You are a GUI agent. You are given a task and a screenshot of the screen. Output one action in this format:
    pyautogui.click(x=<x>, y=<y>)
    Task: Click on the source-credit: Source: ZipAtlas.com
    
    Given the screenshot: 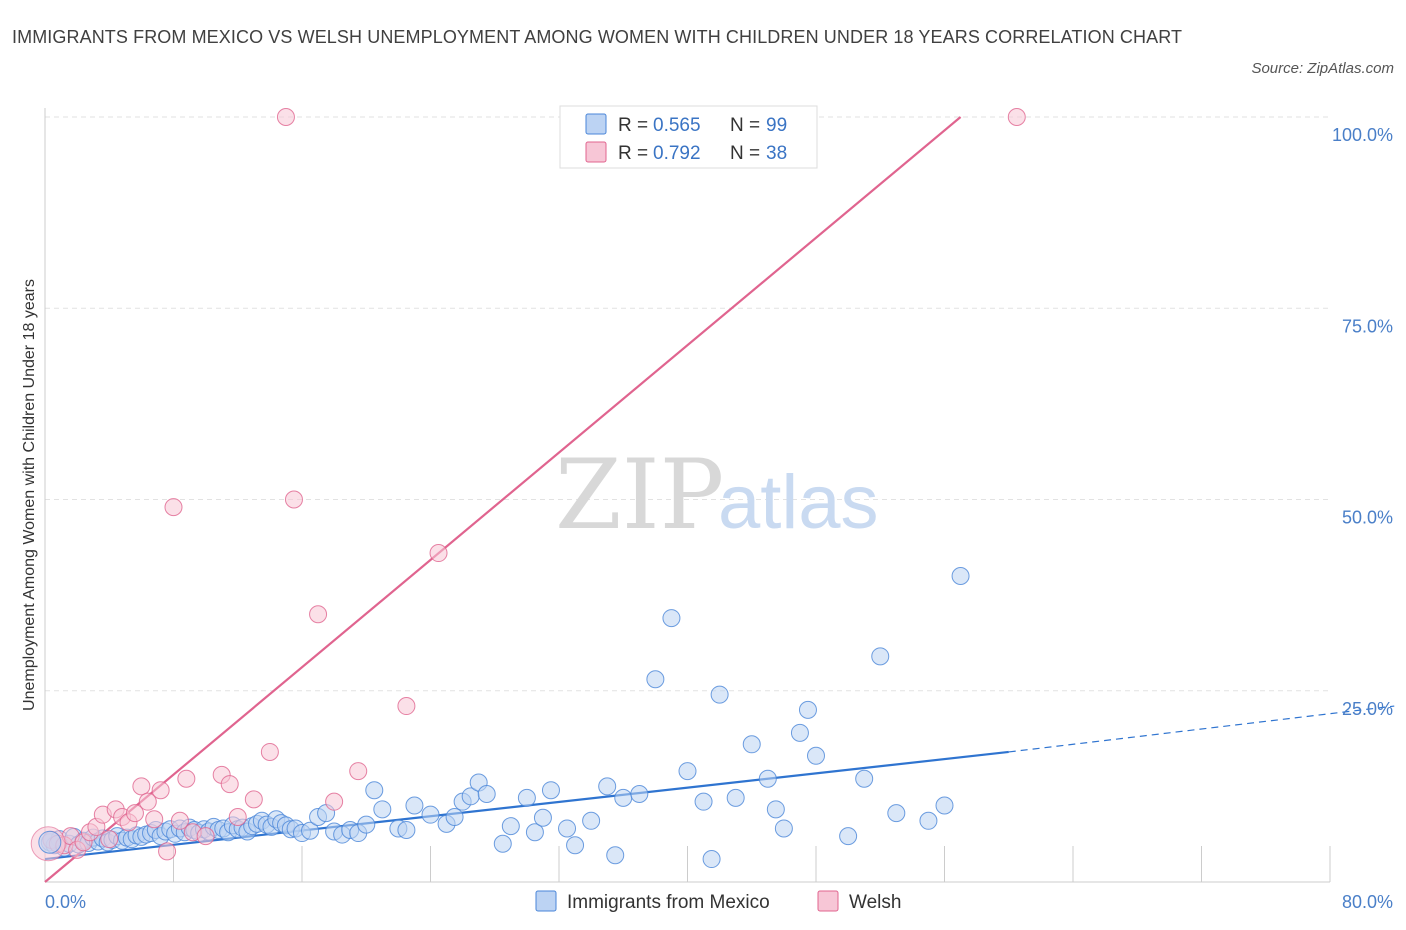 What is the action you would take?
    pyautogui.click(x=1322, y=68)
    